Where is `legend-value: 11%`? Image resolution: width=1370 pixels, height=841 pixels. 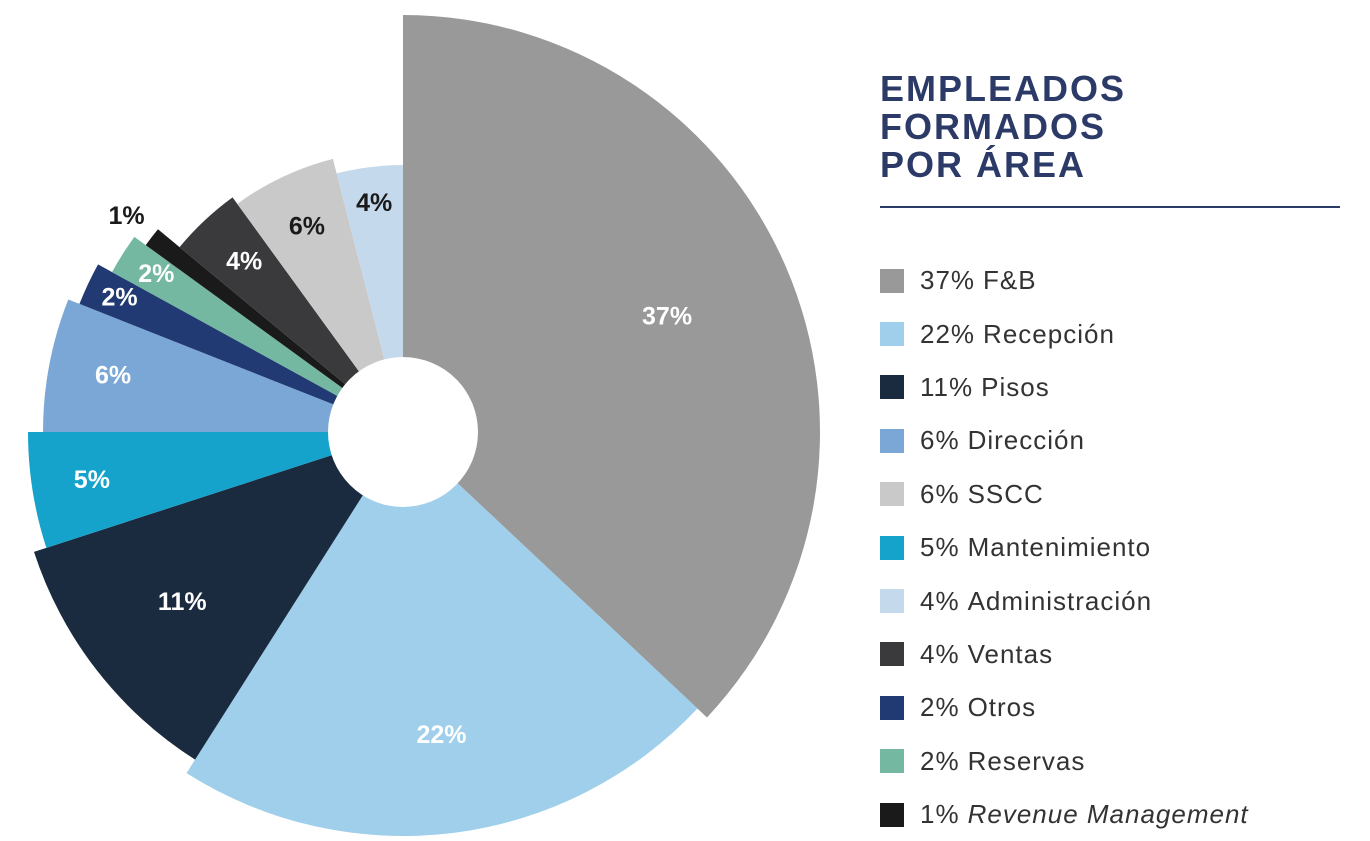
legend-value: 11% is located at coordinates (947, 386).